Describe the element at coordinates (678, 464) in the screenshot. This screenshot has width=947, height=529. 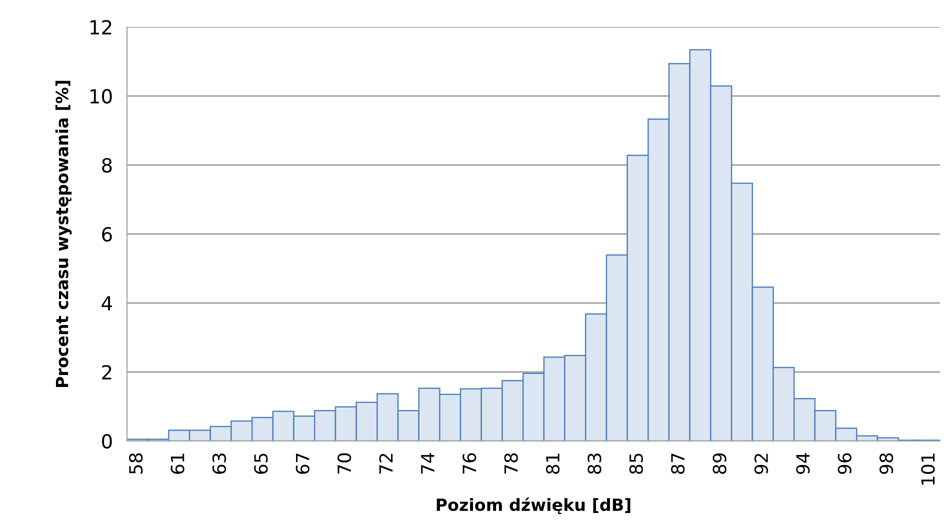
I see `x-tick-label: 87` at that location.